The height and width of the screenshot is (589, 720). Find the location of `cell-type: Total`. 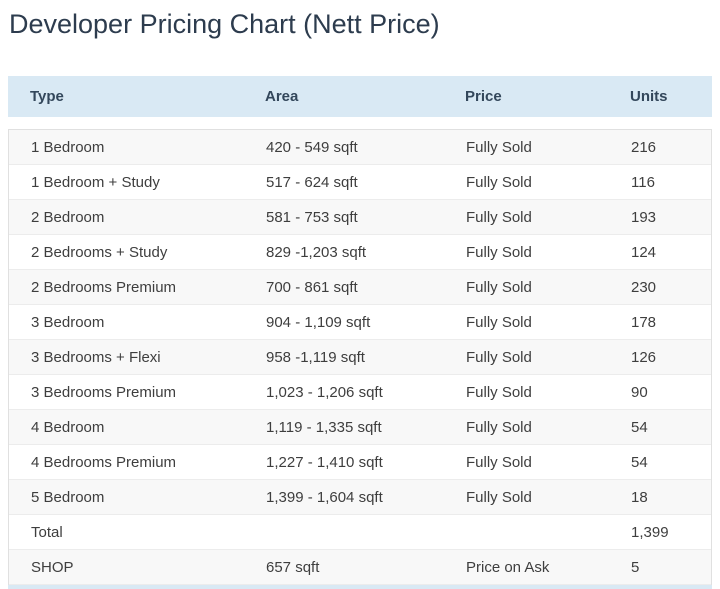

cell-type: Total is located at coordinates (47, 532).